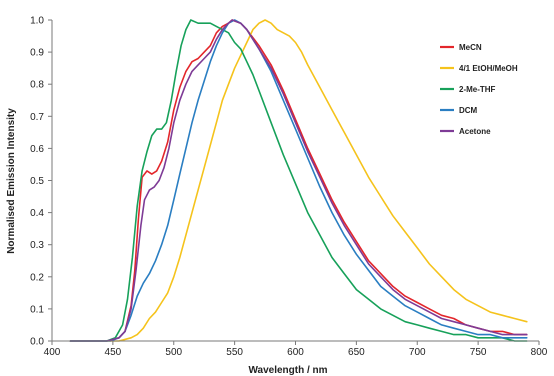 The image size is (554, 376). Describe the element at coordinates (113, 352) in the screenshot. I see `x-tick-label: 450` at that location.